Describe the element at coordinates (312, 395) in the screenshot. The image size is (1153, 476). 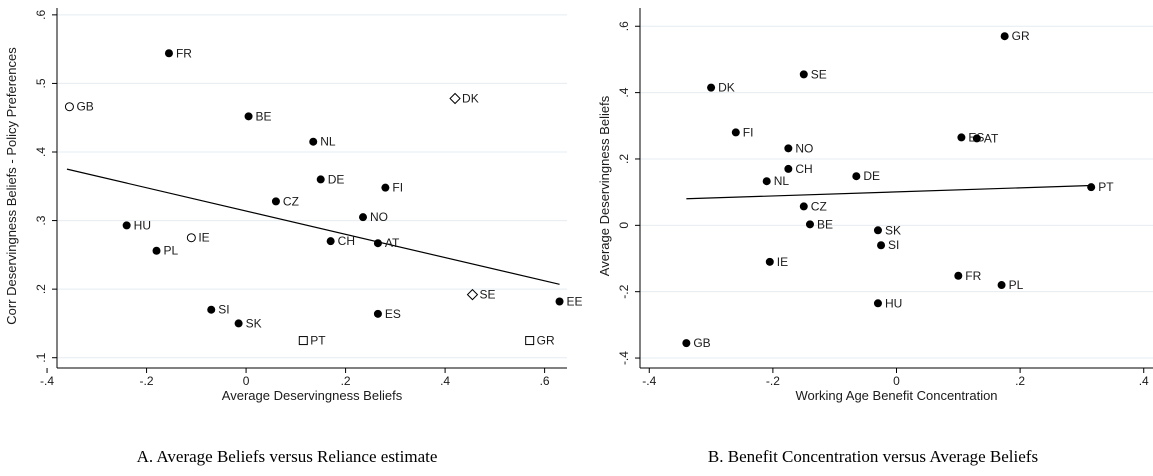
I see `x-axis-title: Average Deservingness Beliefs` at that location.